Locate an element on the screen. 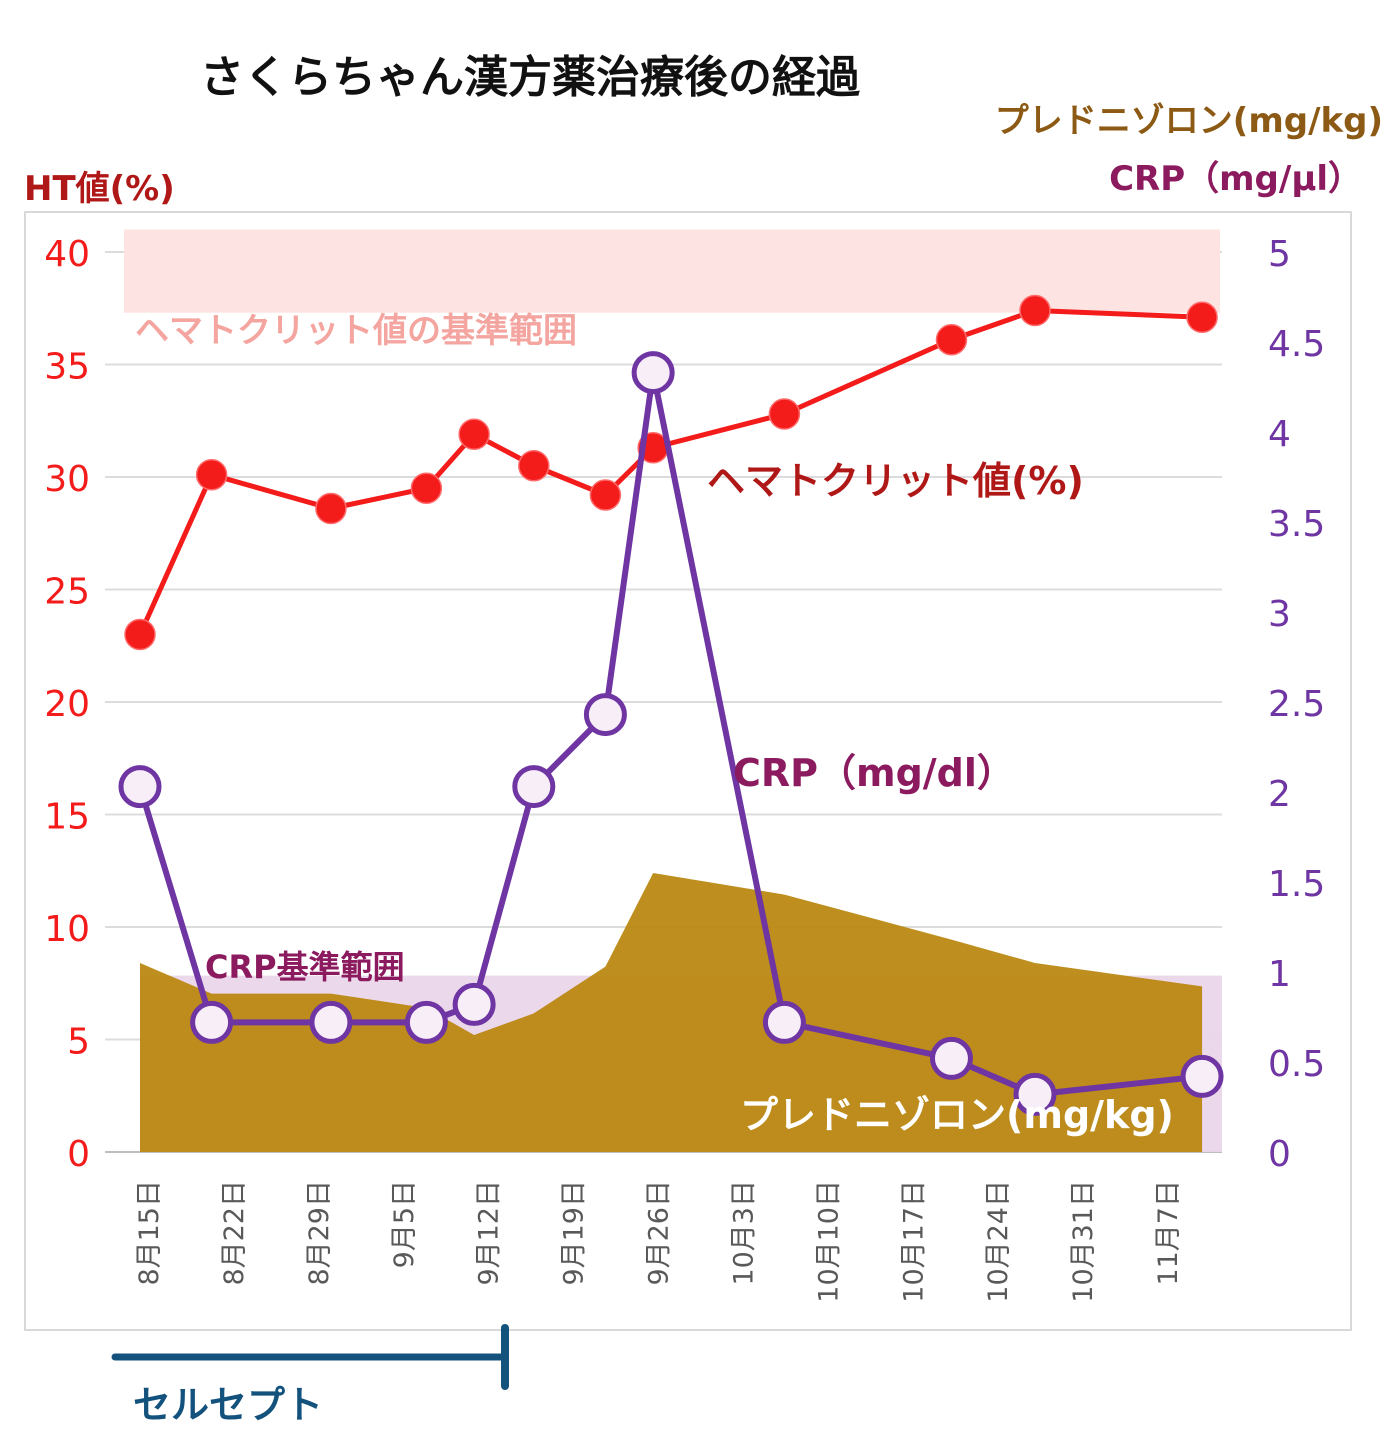  ht-series-label: ヘマトクリット値(%) is located at coordinates (895, 481).